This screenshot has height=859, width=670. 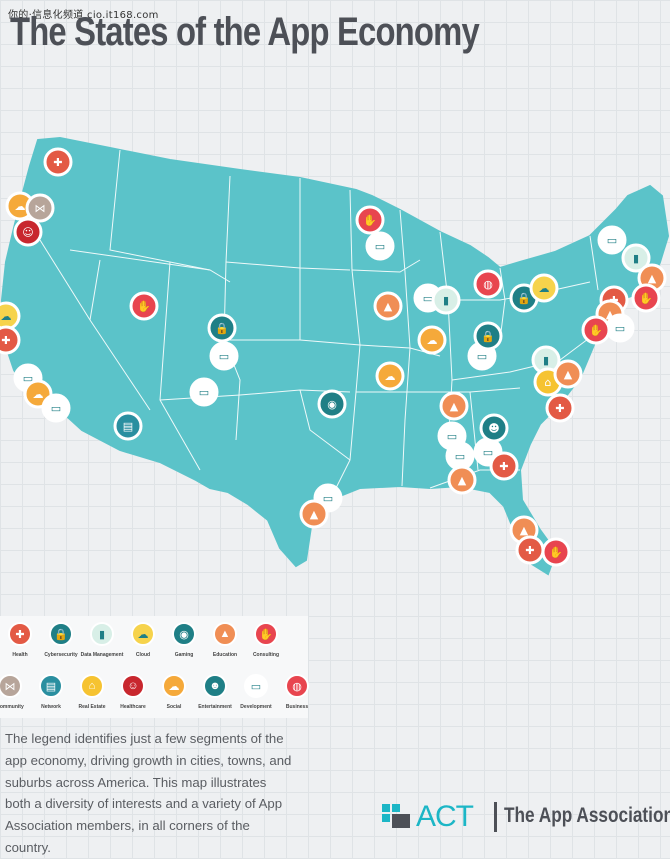 What do you see at coordinates (61, 634) in the screenshot?
I see `lock-icon: 🔒` at bounding box center [61, 634].